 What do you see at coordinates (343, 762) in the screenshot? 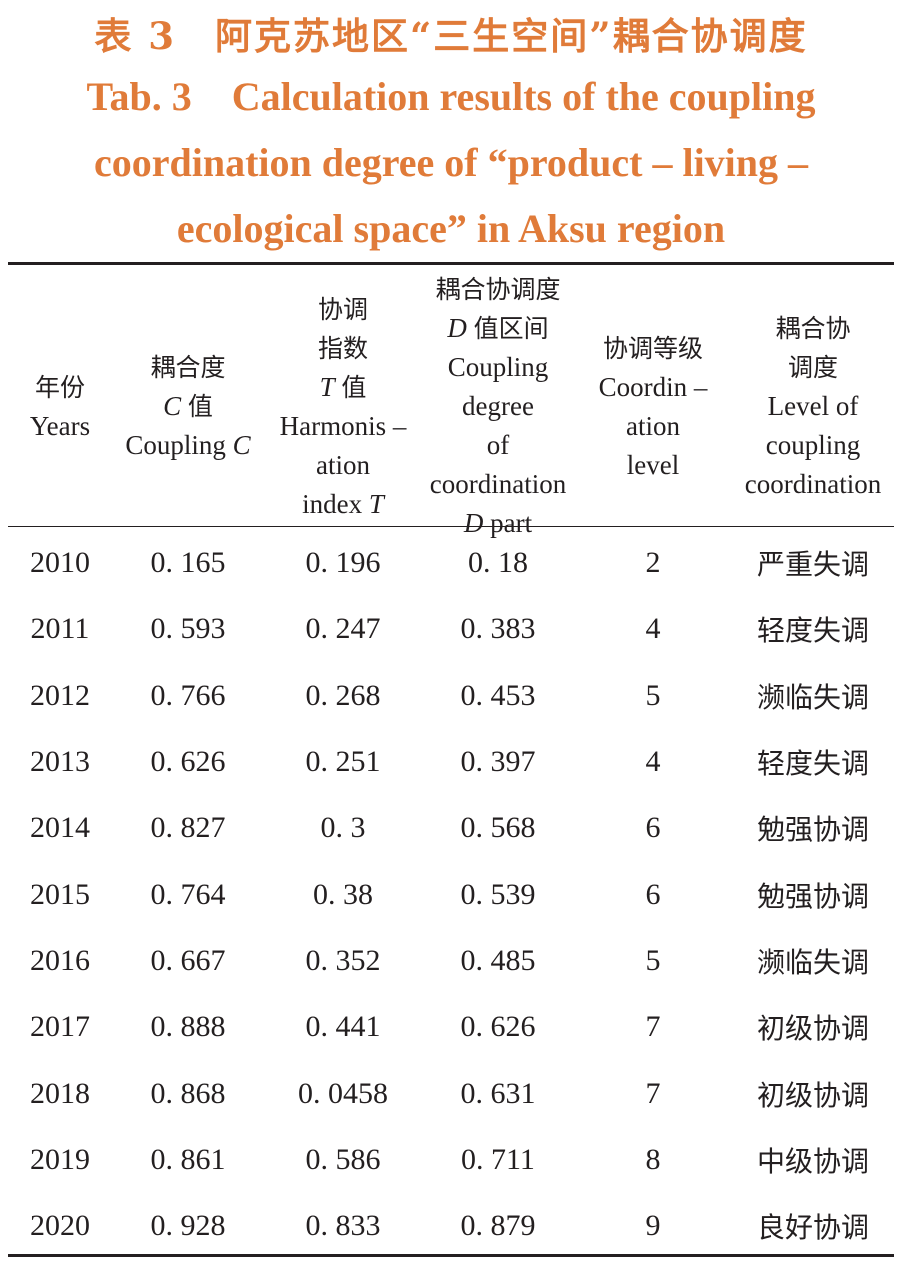
I see `harmonization-cell: 0. 251` at bounding box center [343, 762].